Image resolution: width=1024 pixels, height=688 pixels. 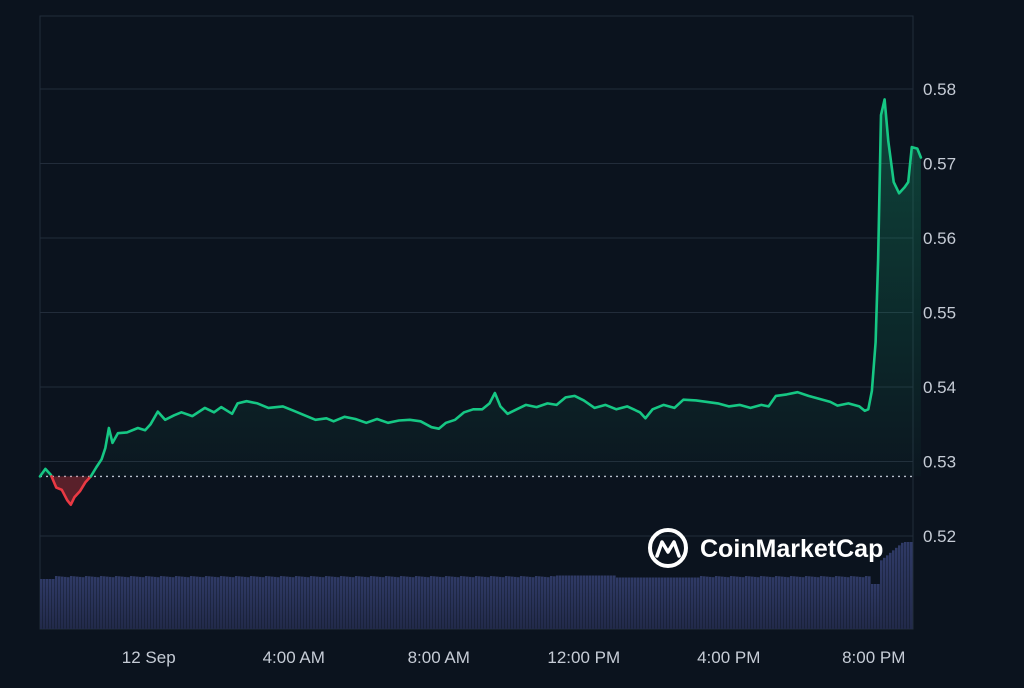 I want to click on y-tick-label-6: 0.58, so click(x=939, y=89).